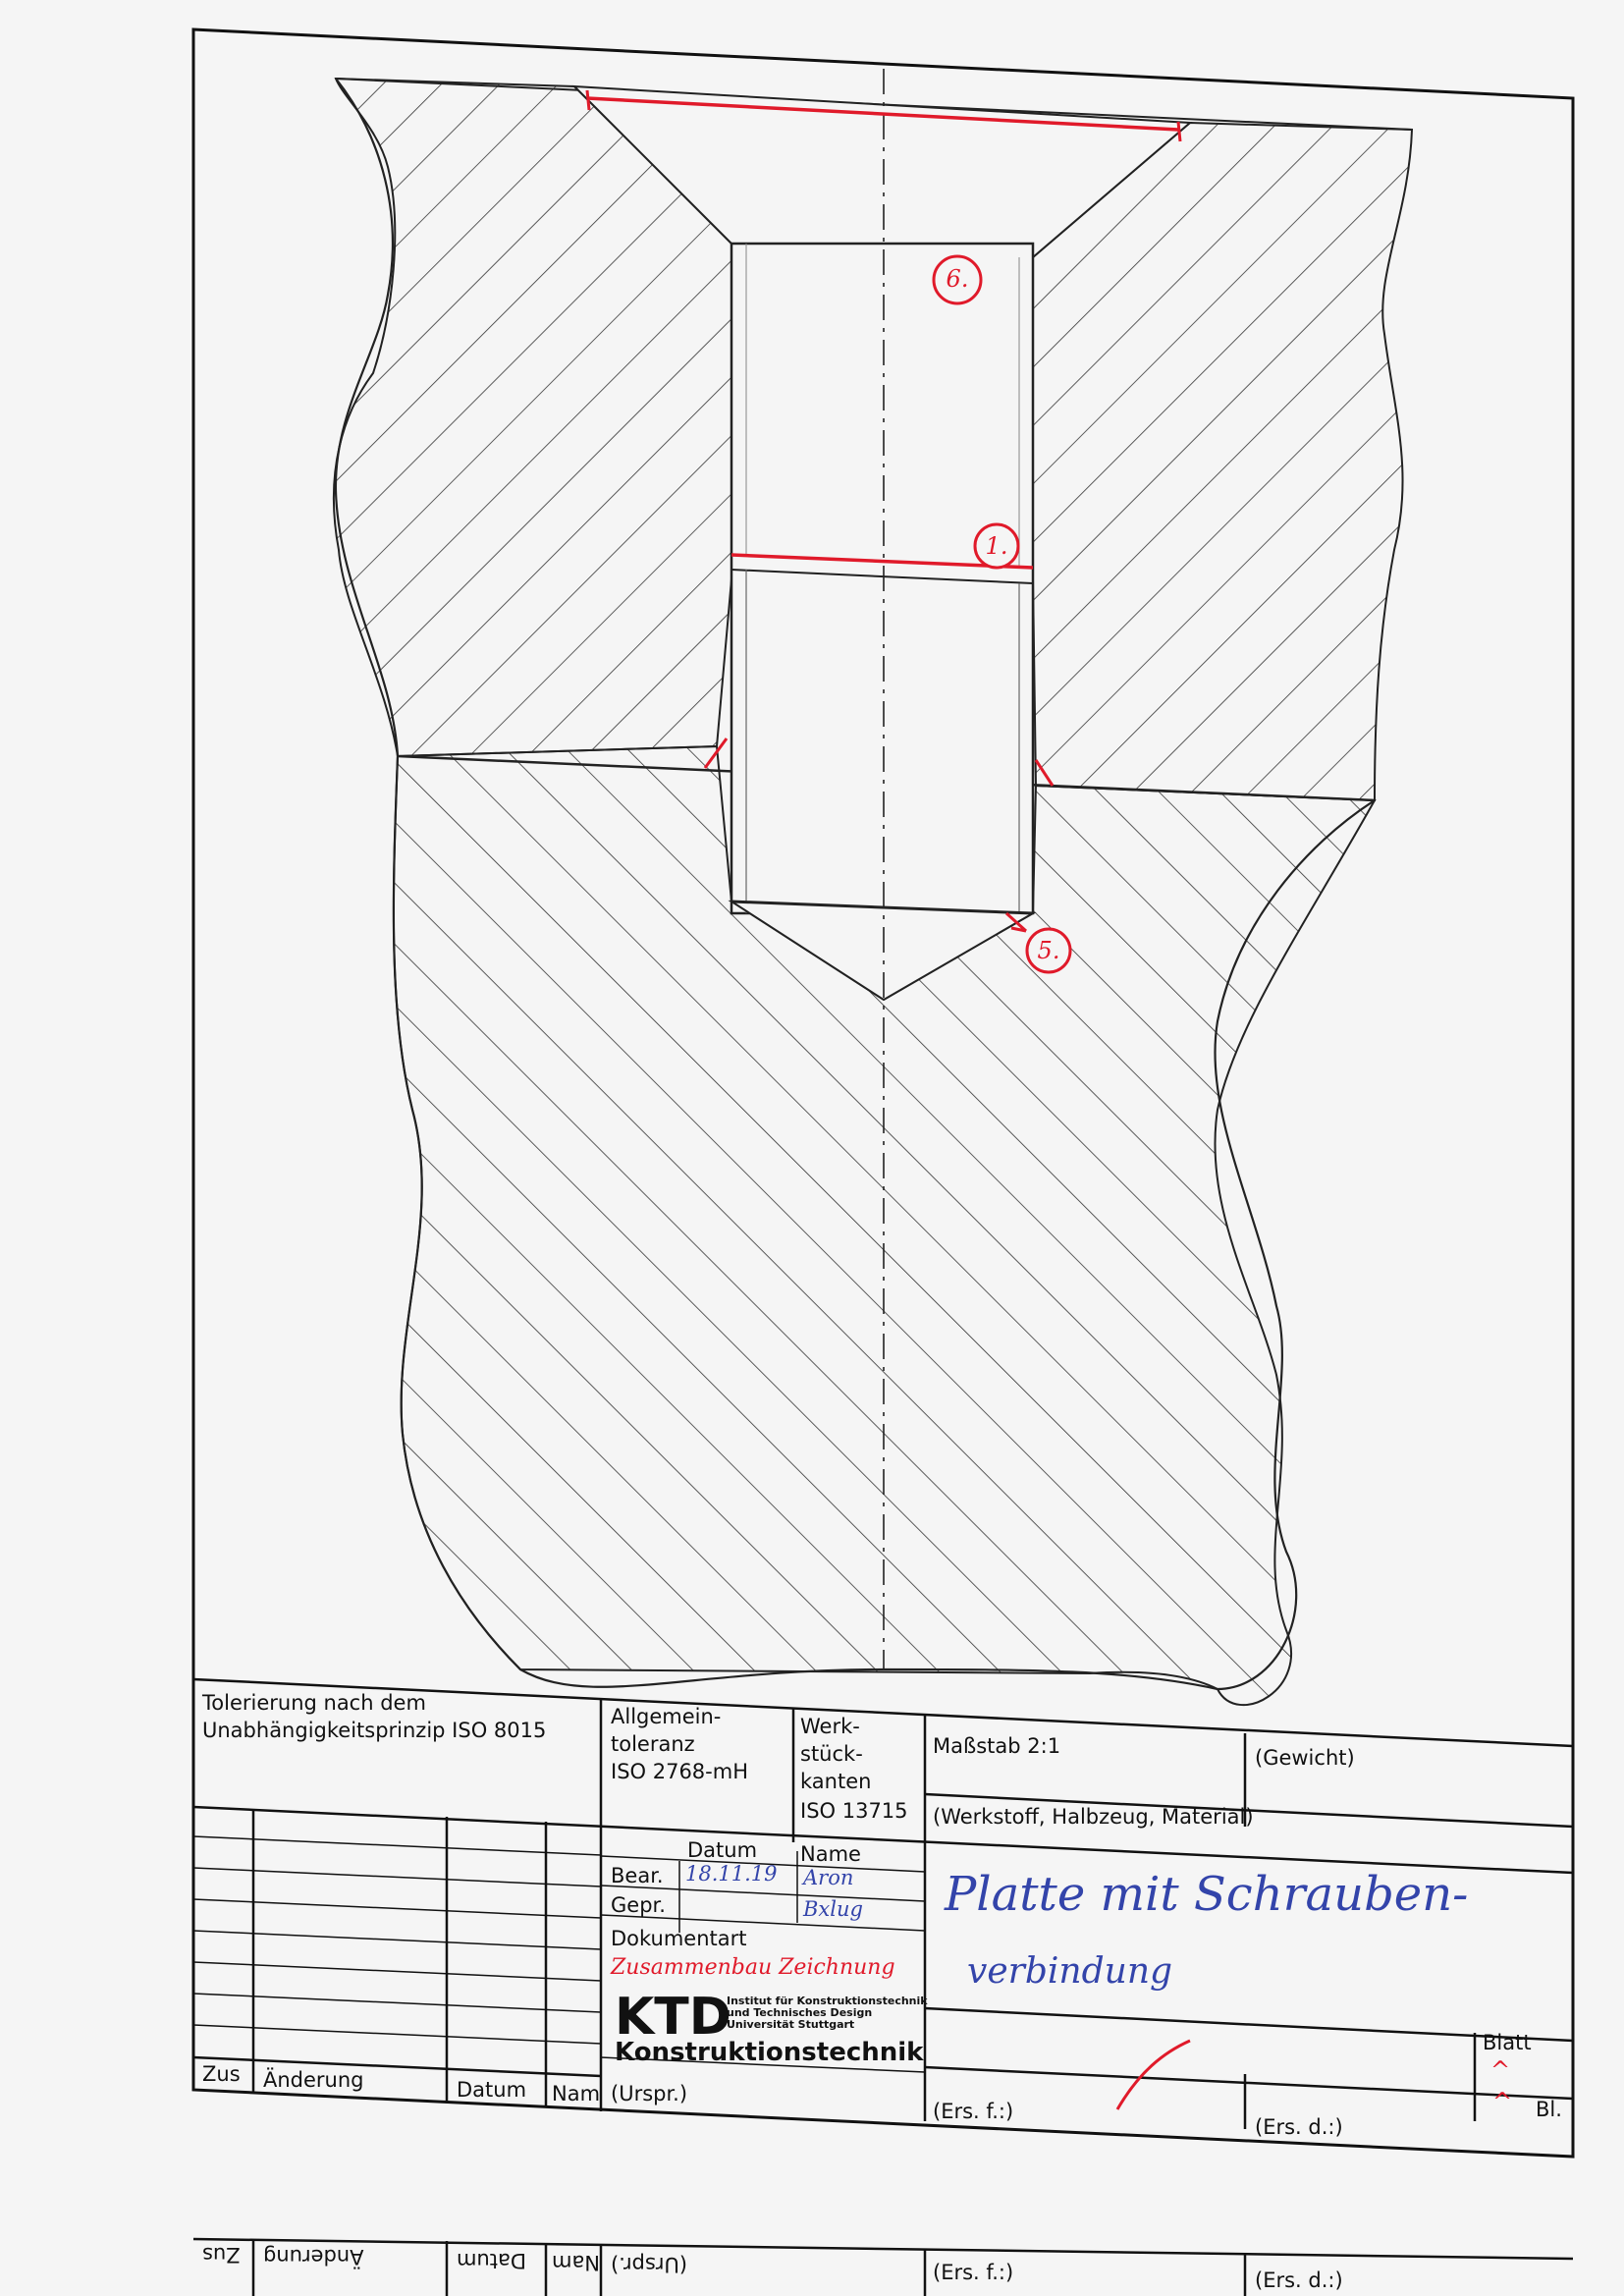  What do you see at coordinates (833, 1909) in the screenshot?
I see `gepr-name: Bxlug` at bounding box center [833, 1909].